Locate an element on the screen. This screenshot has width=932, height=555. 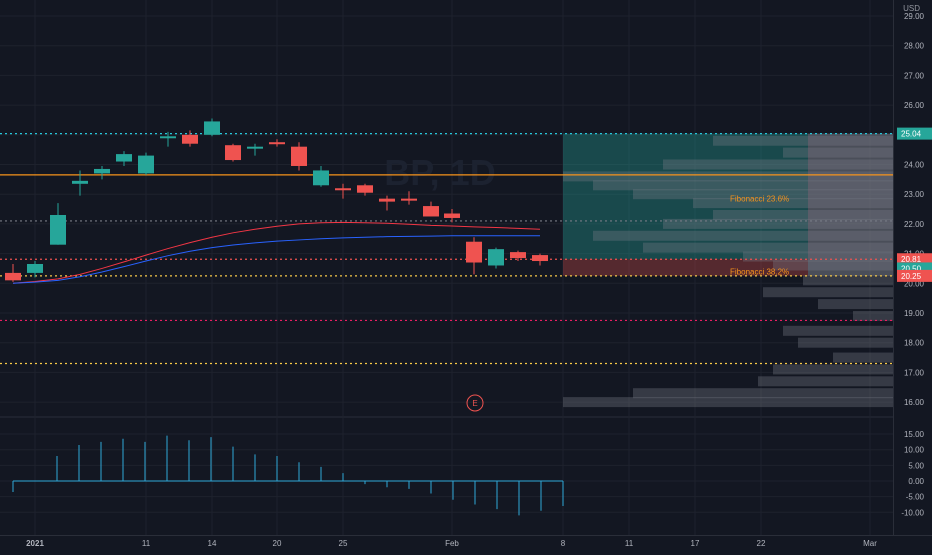
fibonacci-label: Fibonacci 23.6% is located at coordinates (759, 199).